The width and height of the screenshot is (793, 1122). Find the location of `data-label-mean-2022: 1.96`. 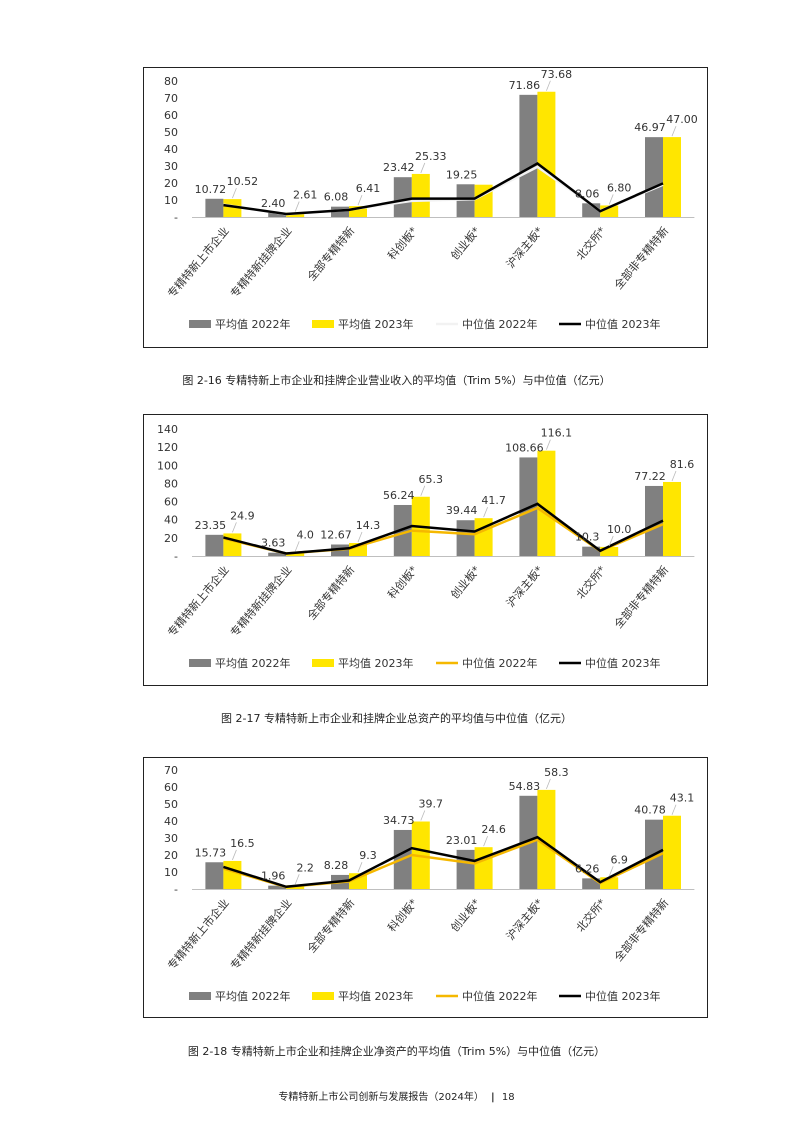

data-label-mean-2022: 1.96 is located at coordinates (273, 876).